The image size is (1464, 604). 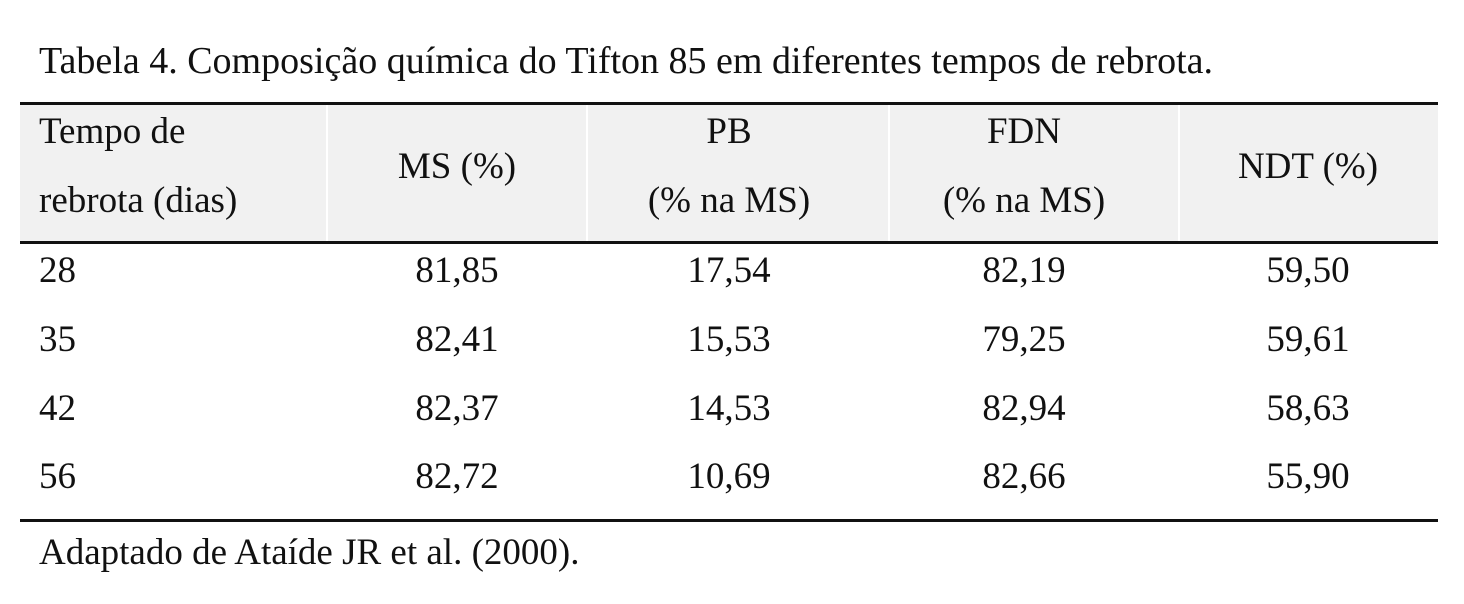 I want to click on cell-fdn: 82,66, so click(x=1024, y=476).